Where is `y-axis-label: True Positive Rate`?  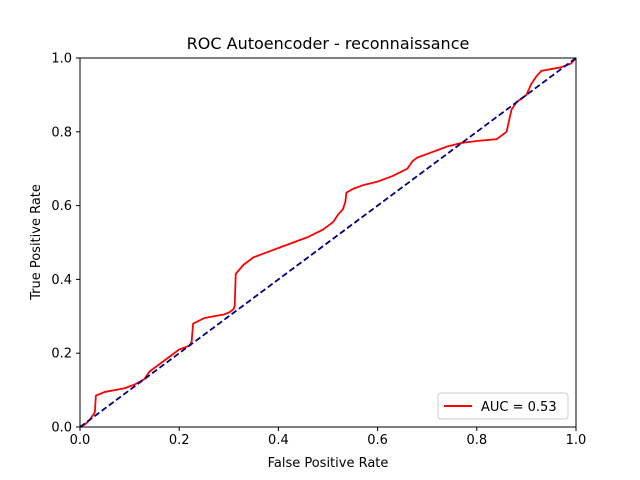
y-axis-label: True Positive Rate is located at coordinates (36, 242).